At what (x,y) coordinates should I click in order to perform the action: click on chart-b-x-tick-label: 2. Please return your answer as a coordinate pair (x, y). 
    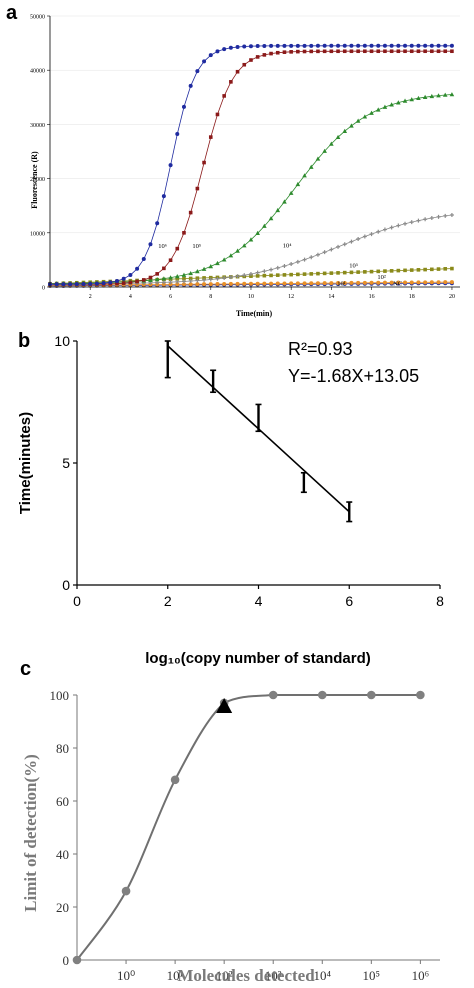
    Looking at the image, I should click on (168, 601).